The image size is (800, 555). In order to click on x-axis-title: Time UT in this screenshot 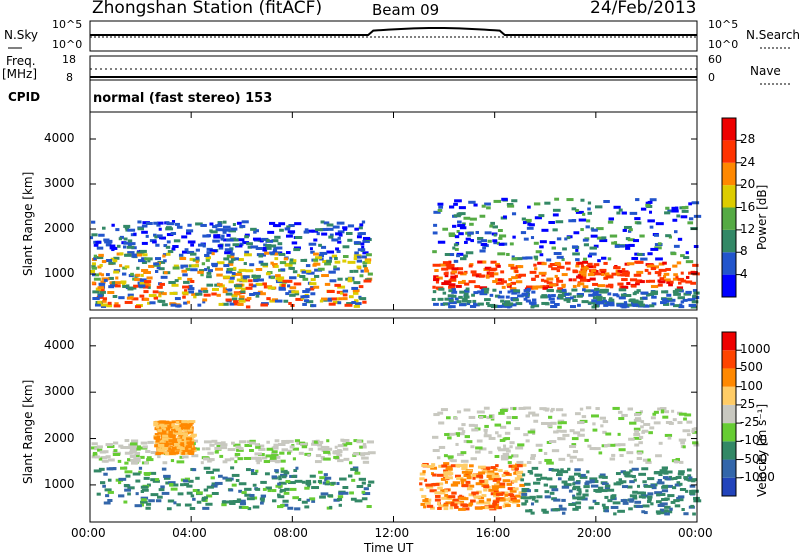, I will do `click(389, 548)`.